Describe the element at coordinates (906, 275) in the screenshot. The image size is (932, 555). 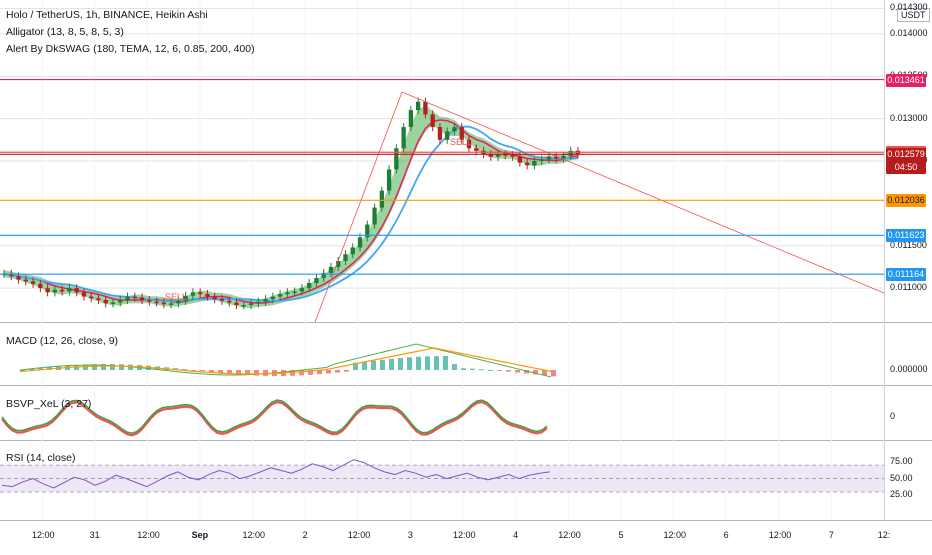
I see `price-level-tag: 0.011164` at that location.